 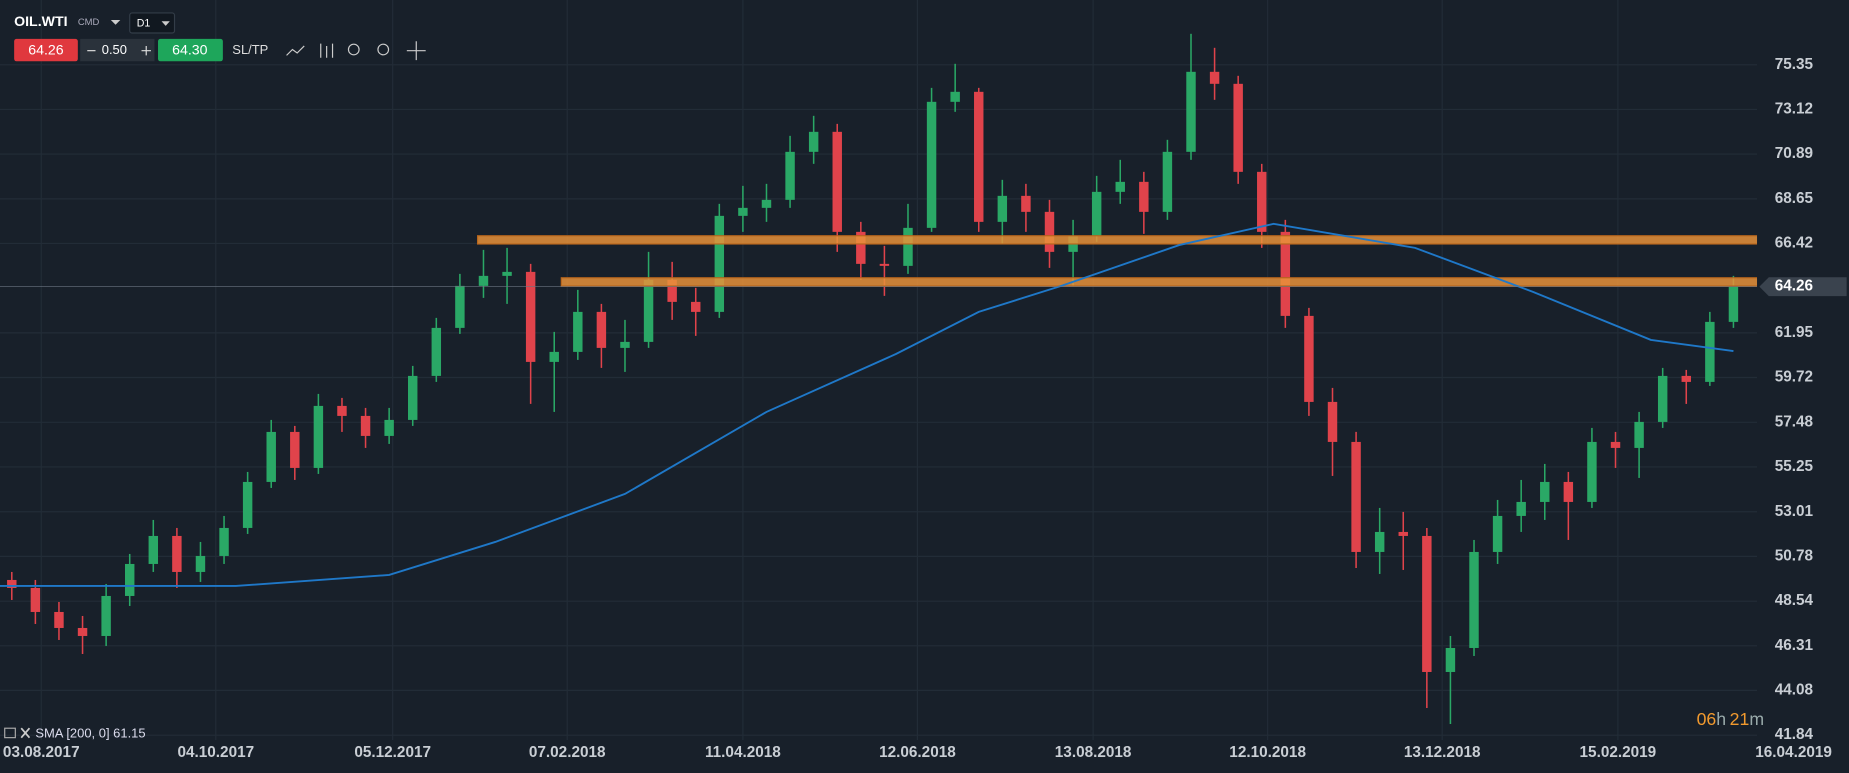 What do you see at coordinates (1093, 752) in the screenshot?
I see `x-tick-label: 13.08.2018` at bounding box center [1093, 752].